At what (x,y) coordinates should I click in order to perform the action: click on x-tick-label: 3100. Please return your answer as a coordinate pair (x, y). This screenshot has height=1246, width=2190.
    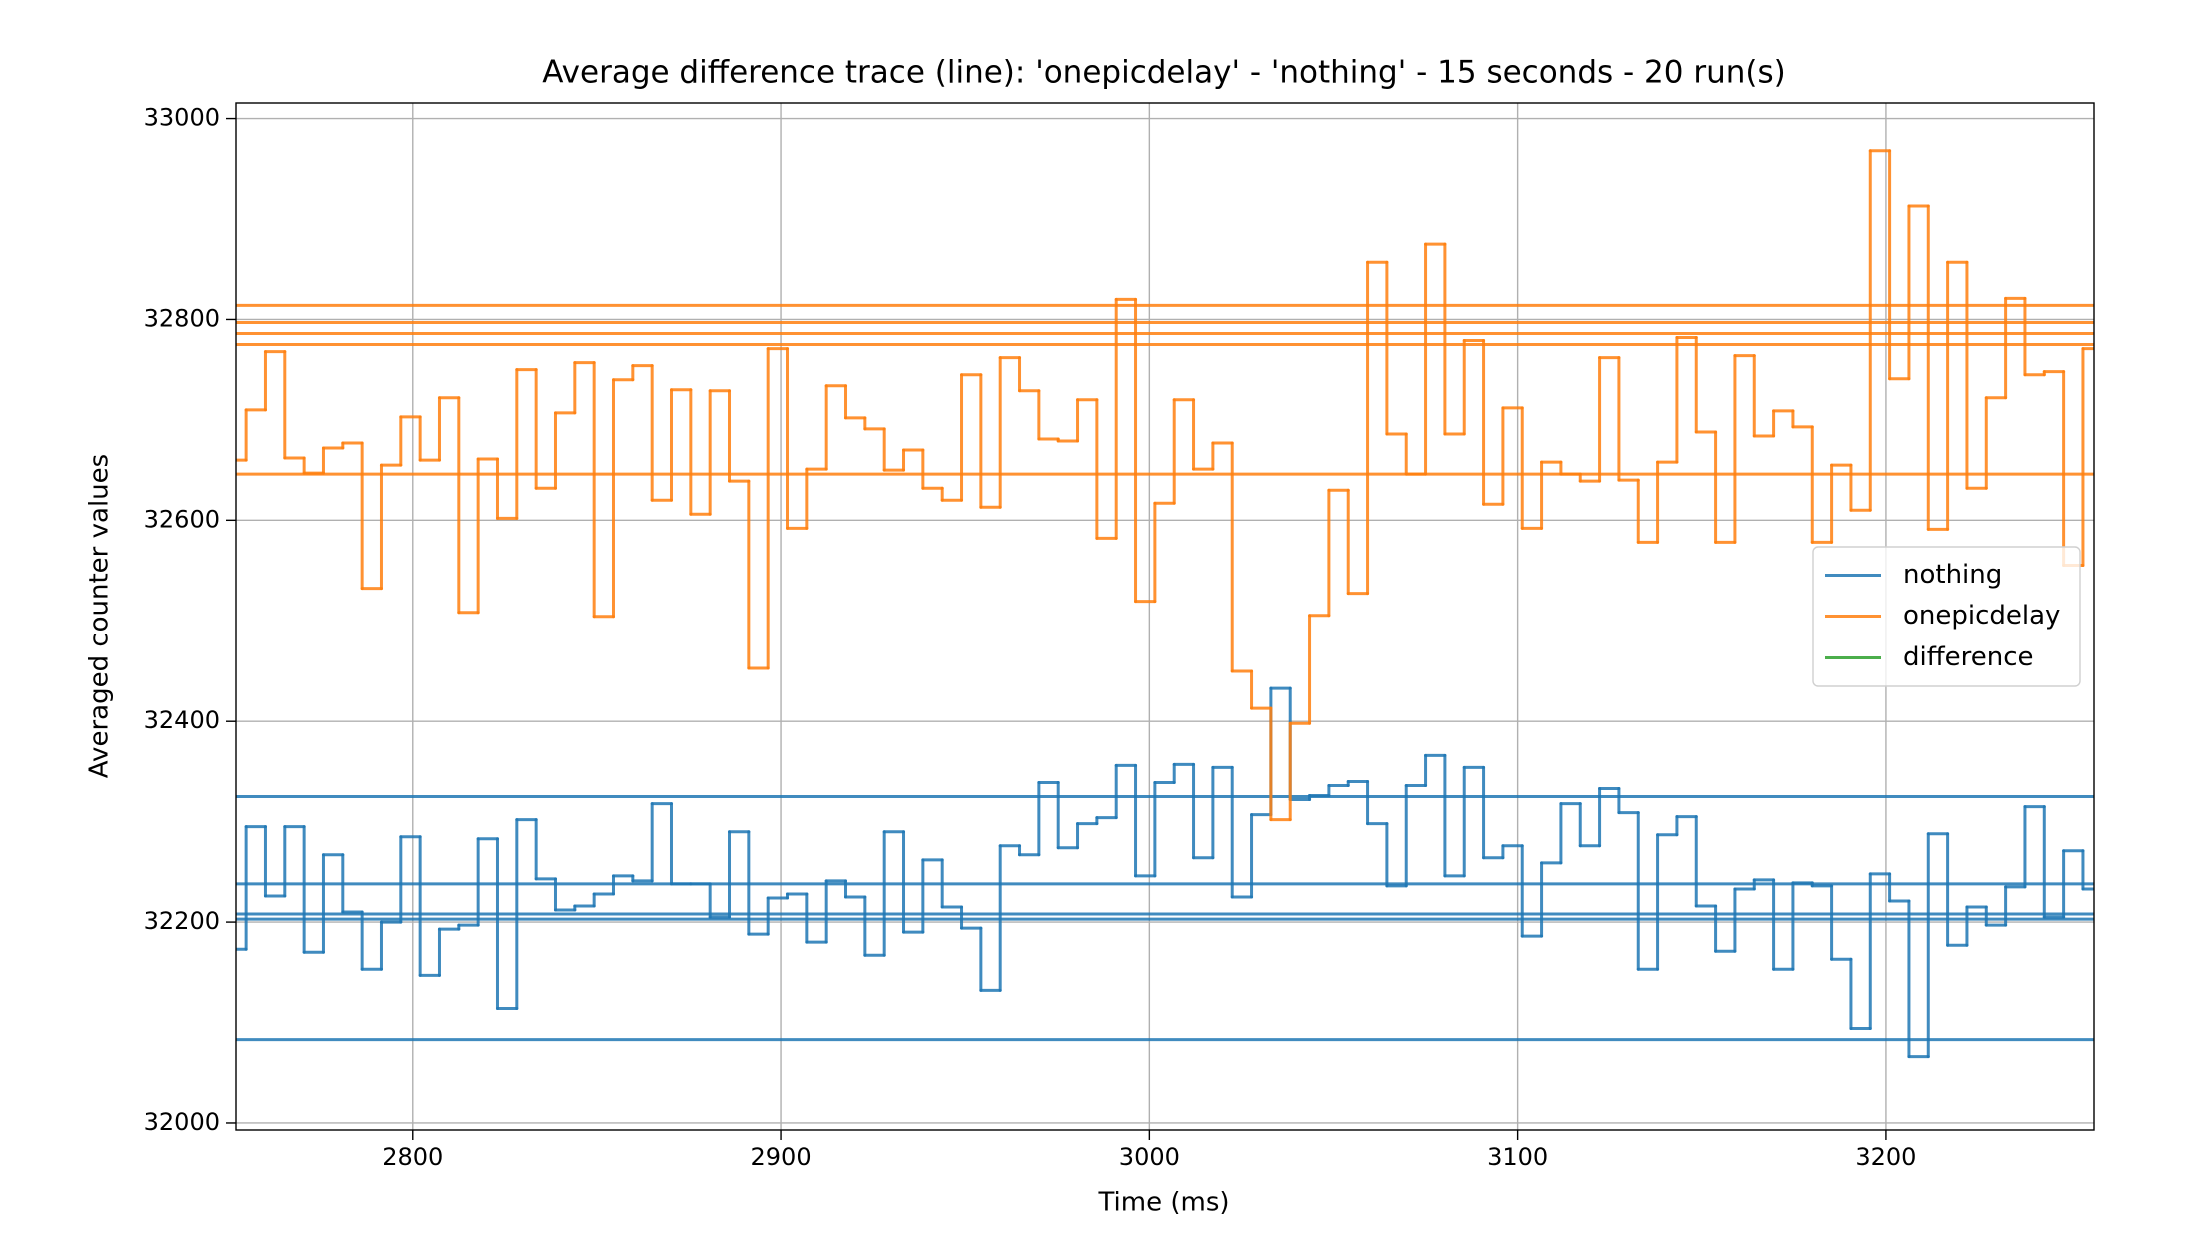
    Looking at the image, I should click on (1517, 1157).